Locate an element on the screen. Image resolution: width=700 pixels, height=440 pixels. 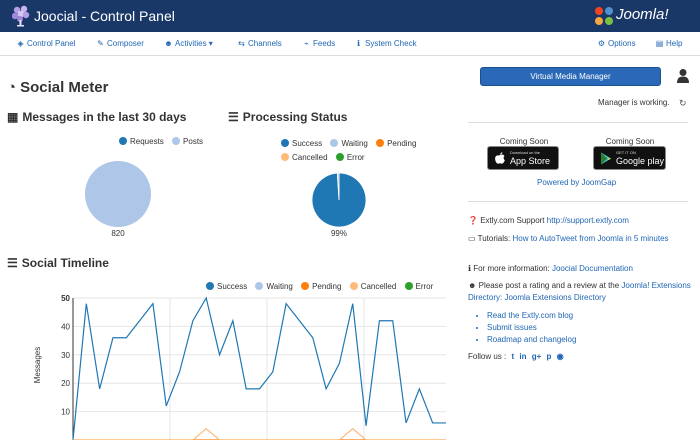
y-tick-label: 10 is located at coordinates (65, 412).